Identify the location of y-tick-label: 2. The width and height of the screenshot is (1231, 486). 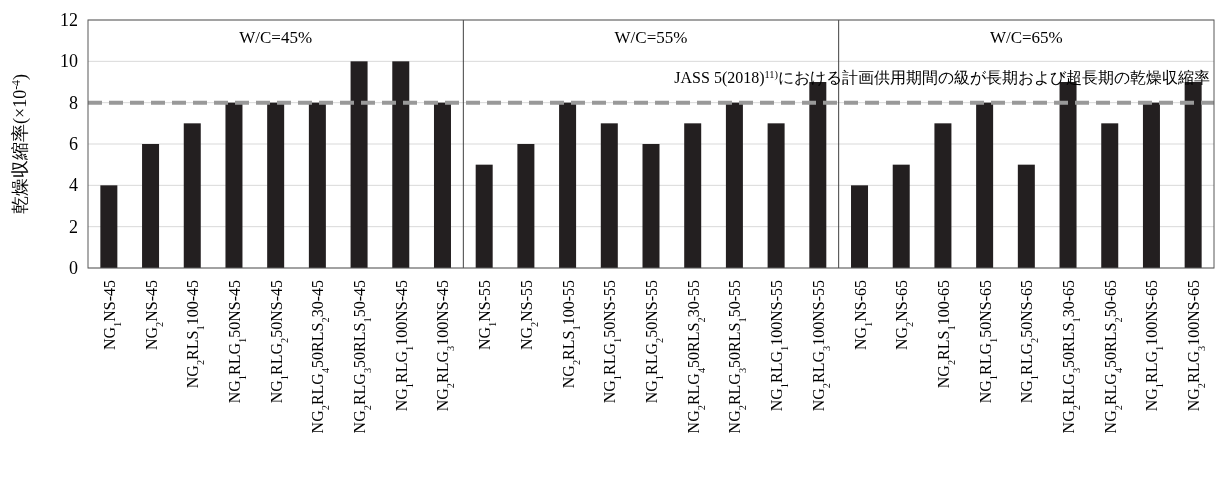
(73, 226).